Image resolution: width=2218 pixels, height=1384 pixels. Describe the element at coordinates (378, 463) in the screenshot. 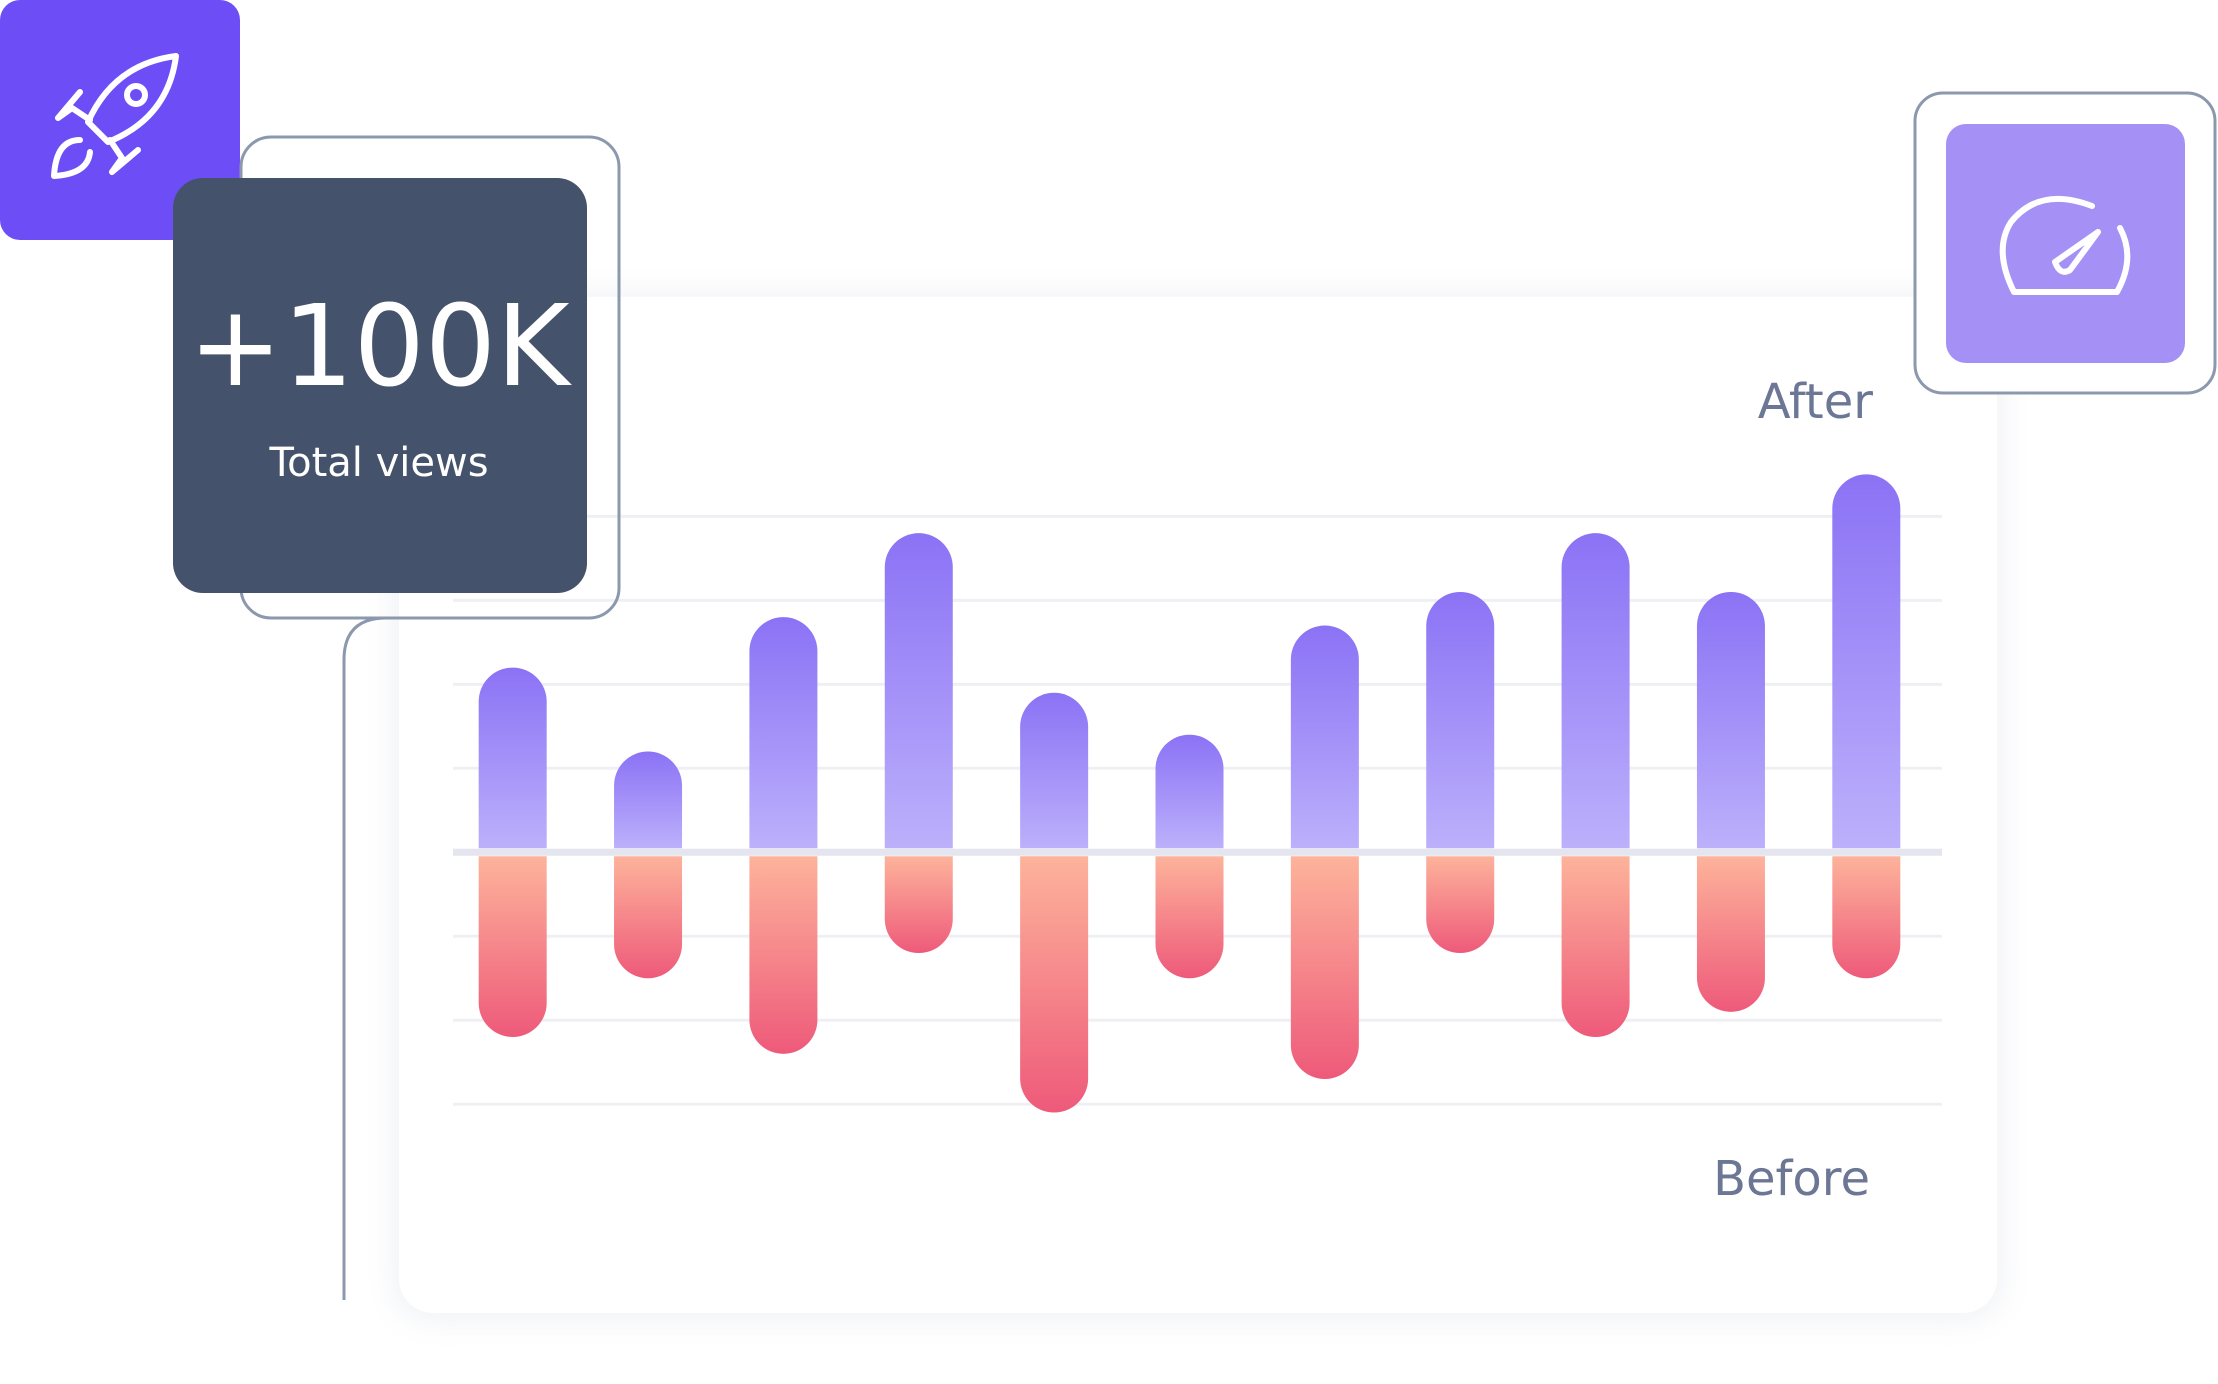

I see `stat-label: Total views` at that location.